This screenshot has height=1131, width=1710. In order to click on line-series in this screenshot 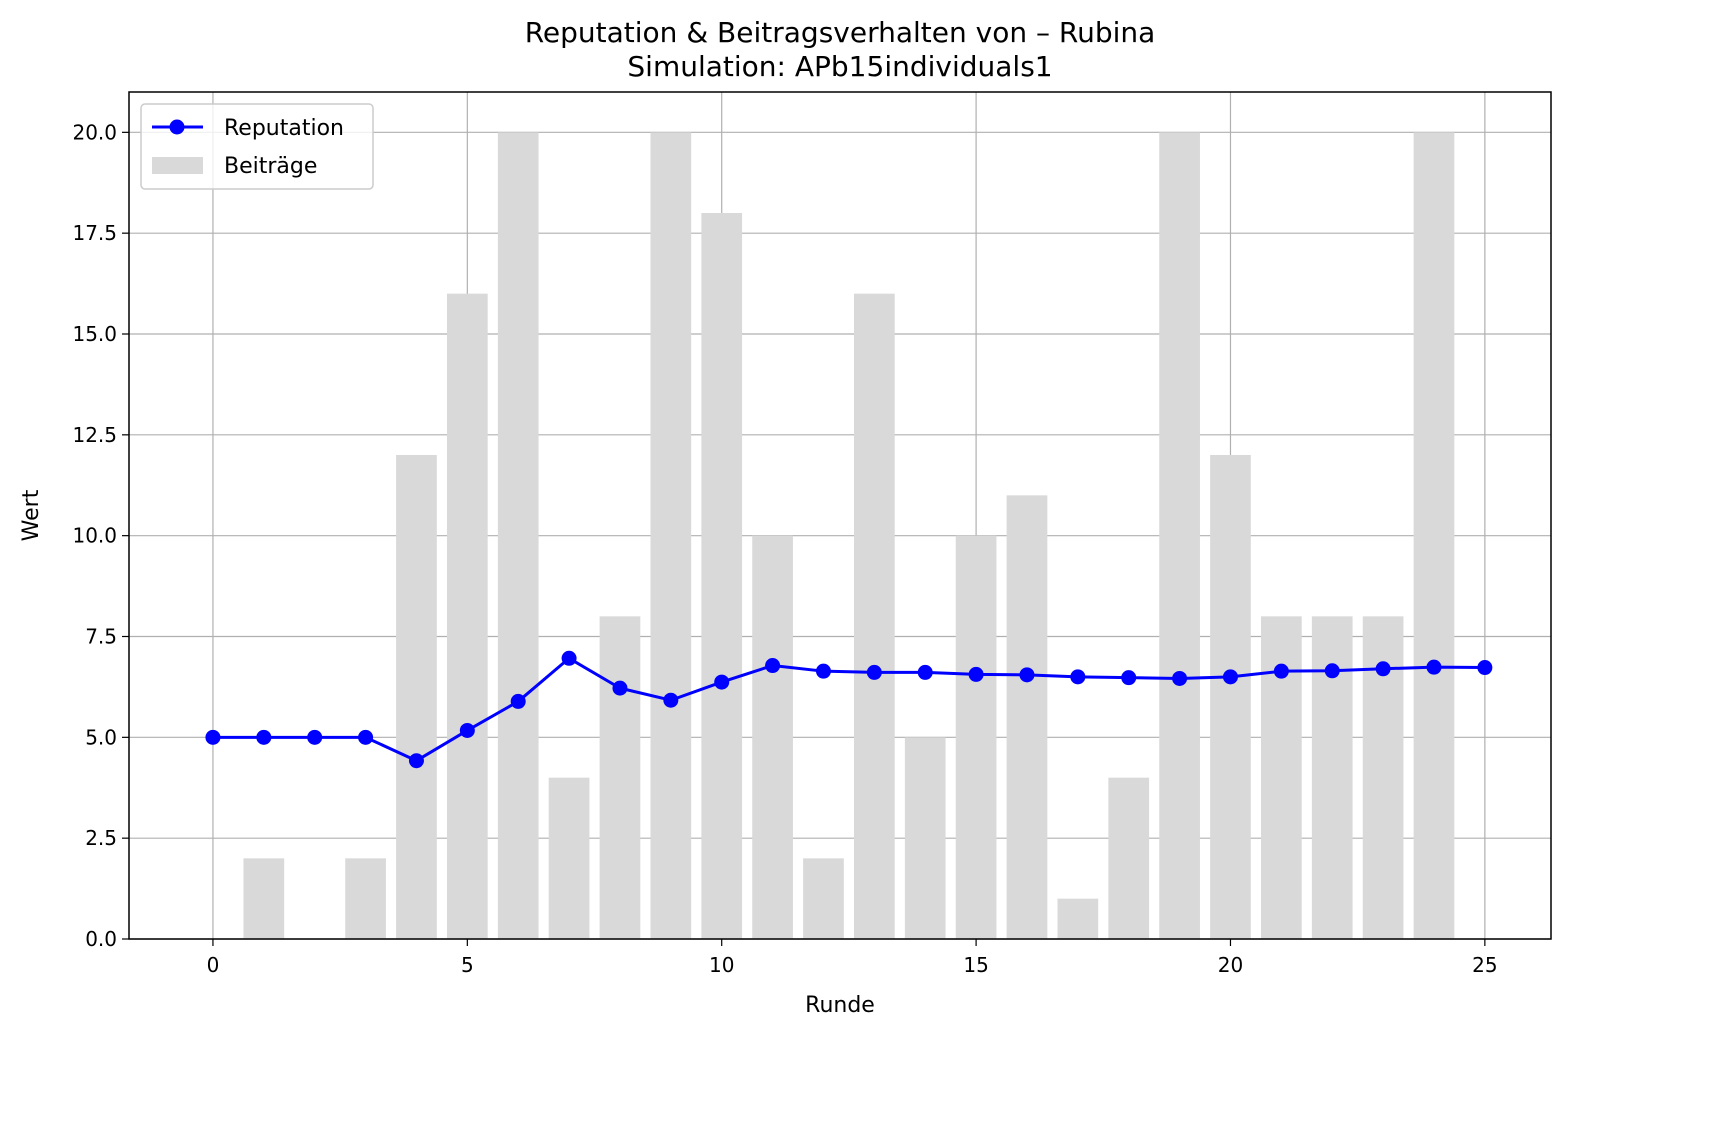, I will do `click(849, 709)`.